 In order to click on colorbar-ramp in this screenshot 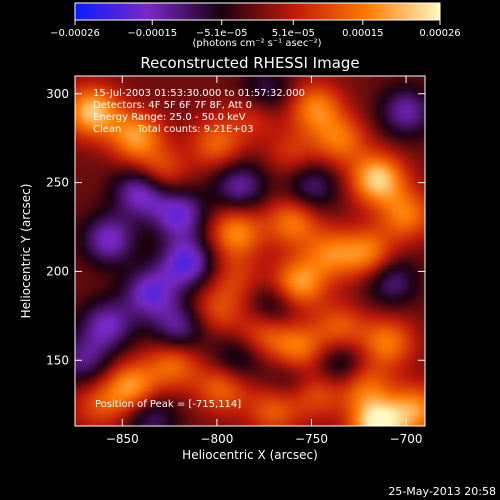, I will do `click(257, 11)`.